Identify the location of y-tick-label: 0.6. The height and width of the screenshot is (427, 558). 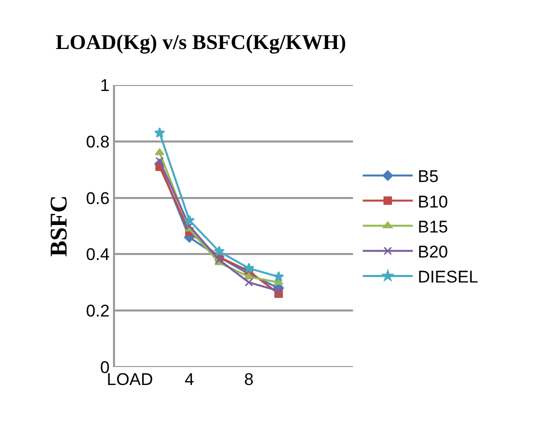
(98, 198).